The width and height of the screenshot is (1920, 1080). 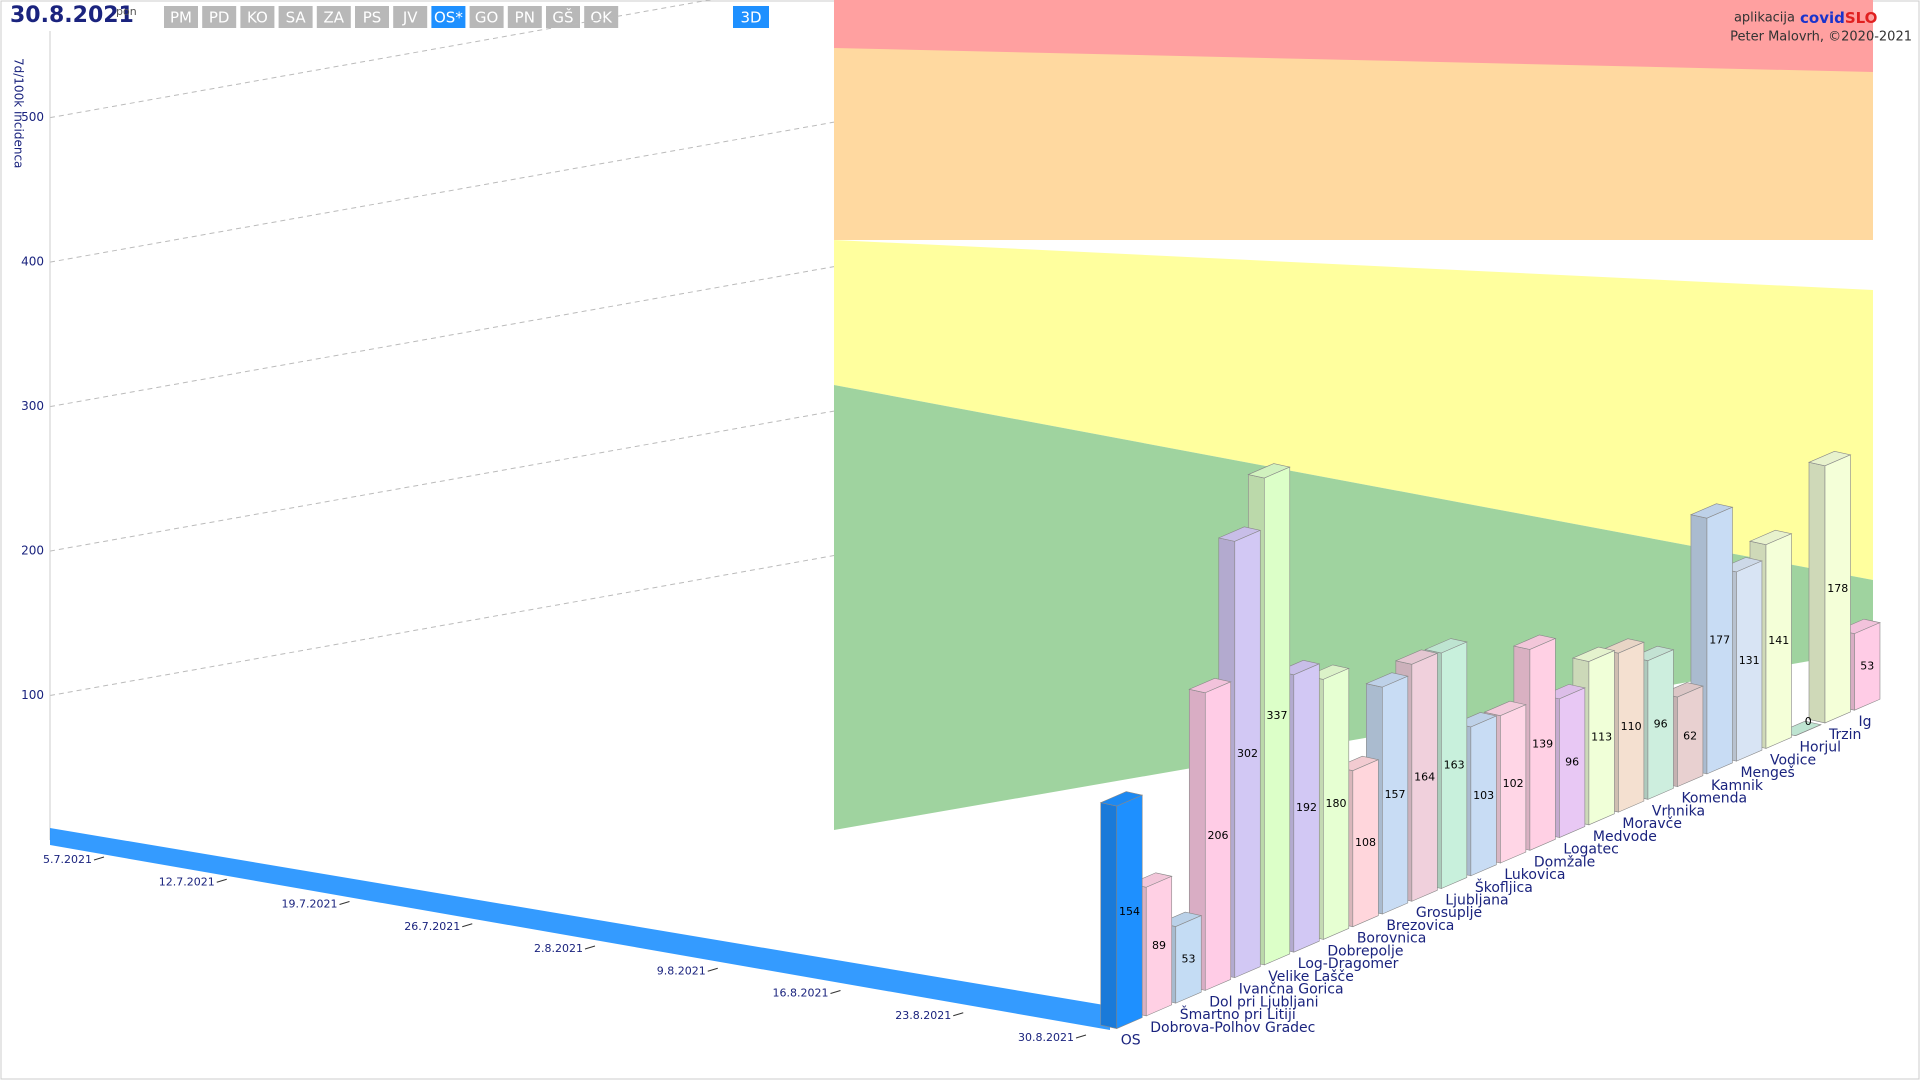 I want to click on date-label: 16.8.2021, so click(x=801, y=993).